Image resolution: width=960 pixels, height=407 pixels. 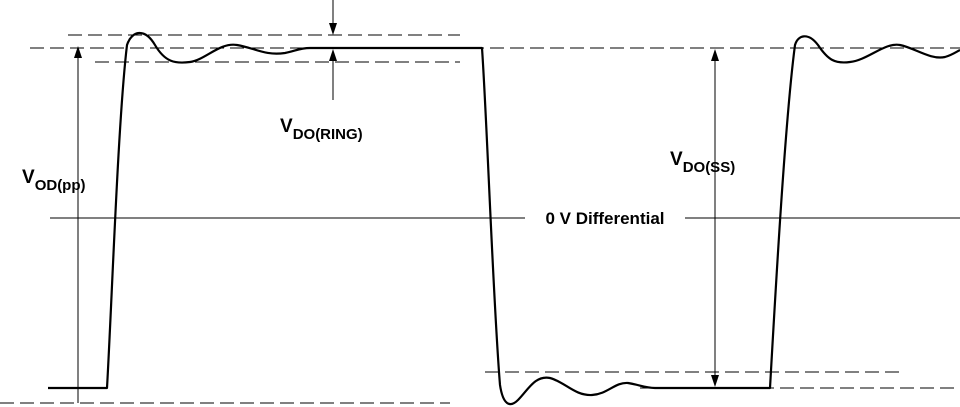 What do you see at coordinates (328, 134) in the screenshot?
I see `label-sub: DO(RING)` at bounding box center [328, 134].